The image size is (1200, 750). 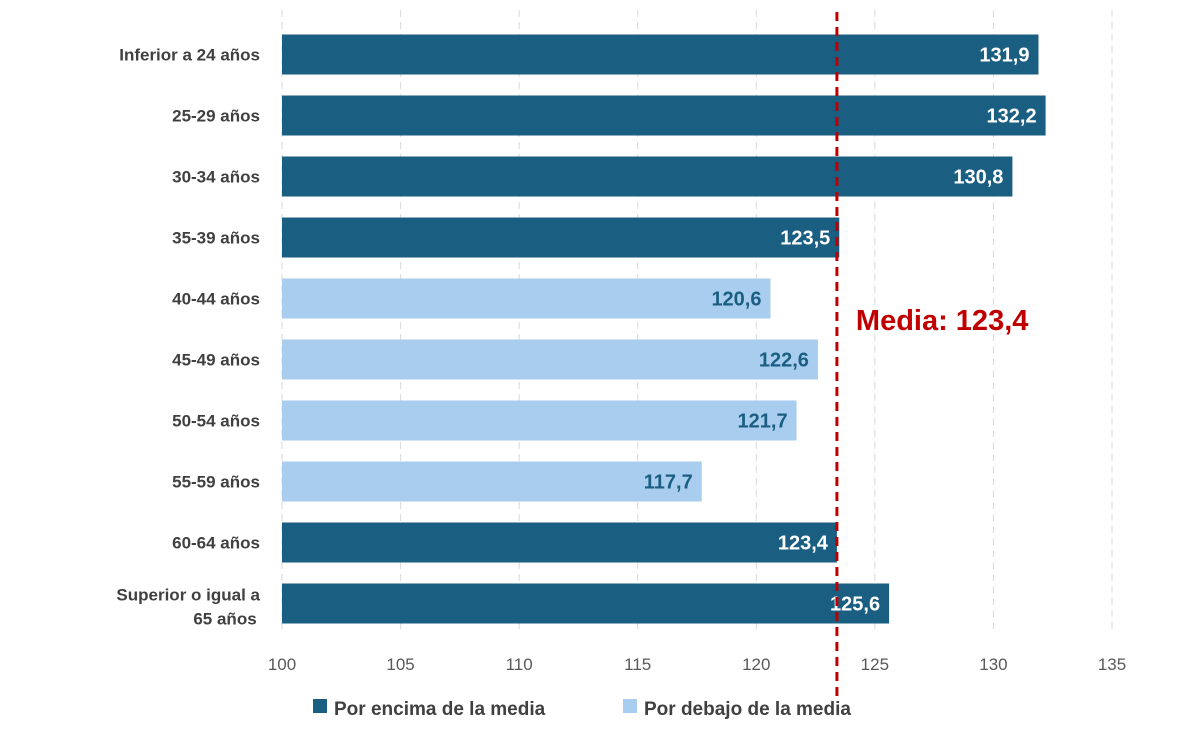 I want to click on x-tick-label: 135, so click(x=1112, y=664).